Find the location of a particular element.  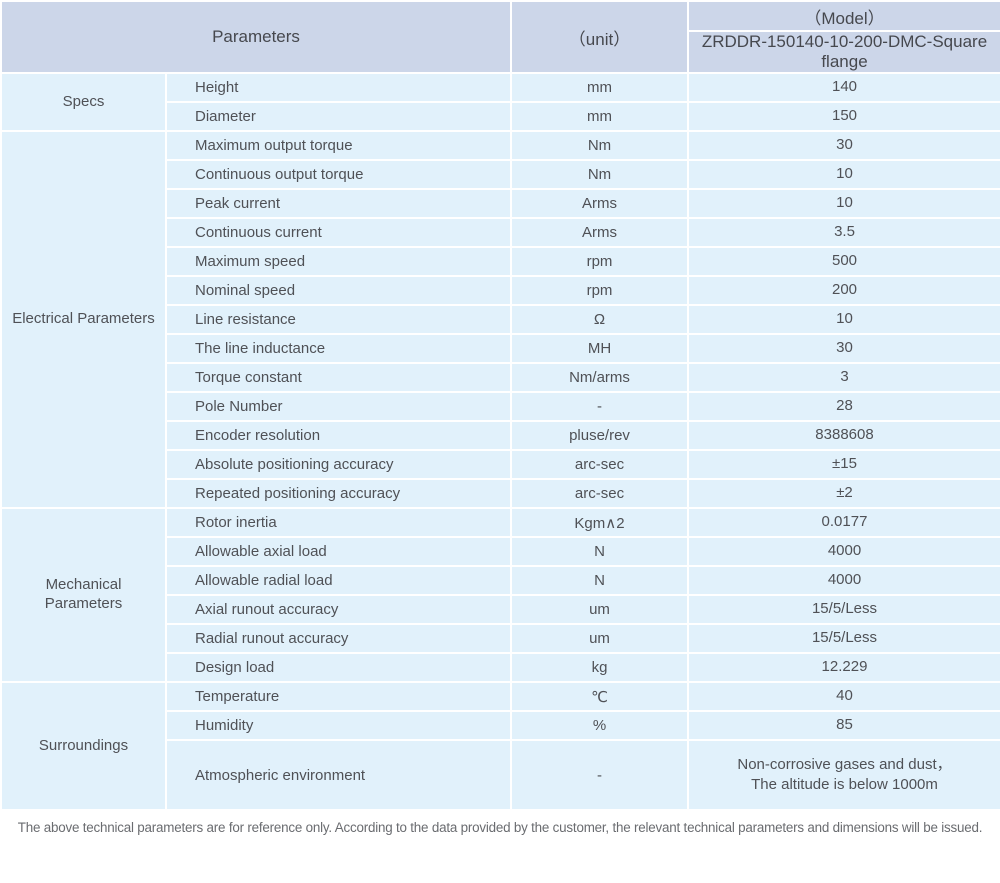

param-value: 4000 is located at coordinates (843, 551).